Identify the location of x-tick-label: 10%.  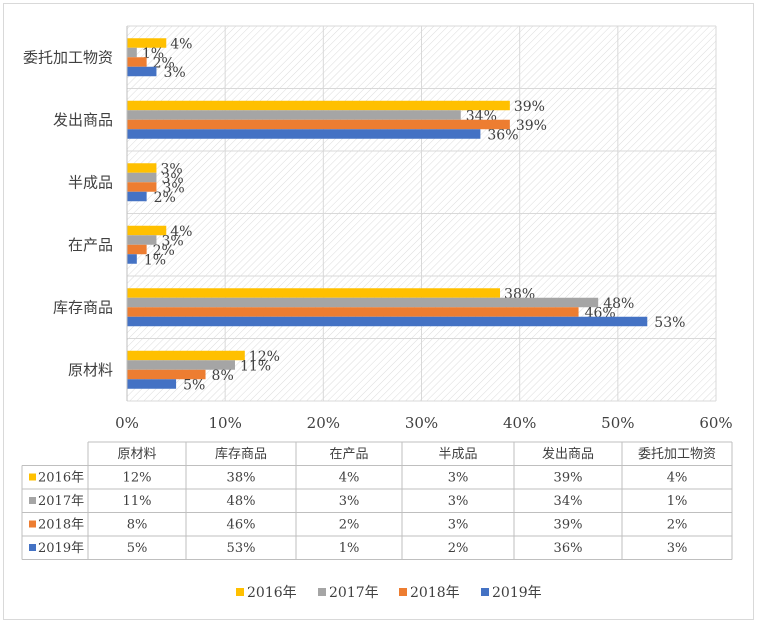
(224, 423).